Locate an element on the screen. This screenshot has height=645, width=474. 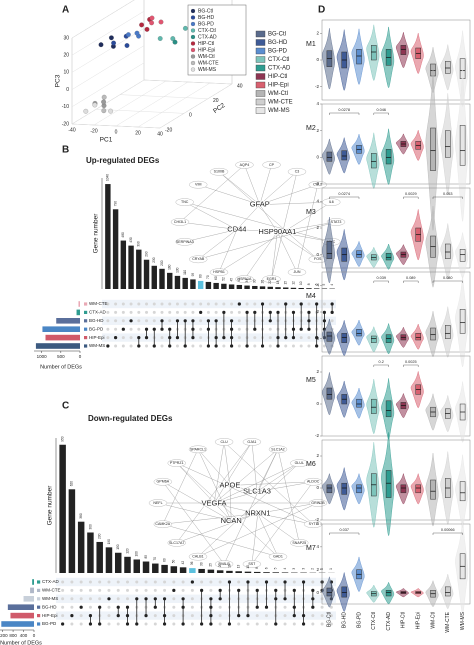
bar-value-label: 10 is located at coordinates (301, 283).